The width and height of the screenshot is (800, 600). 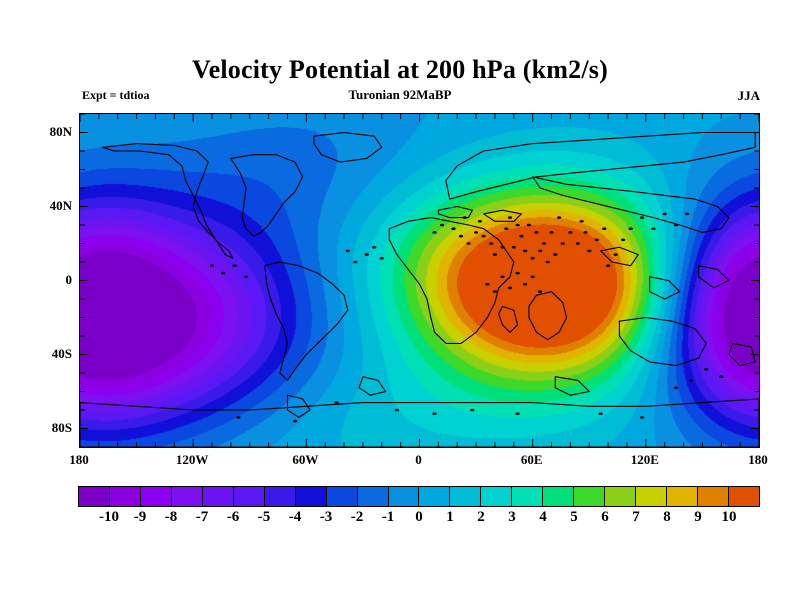 What do you see at coordinates (636, 517) in the screenshot?
I see `colorbar-tick-label: 7` at bounding box center [636, 517].